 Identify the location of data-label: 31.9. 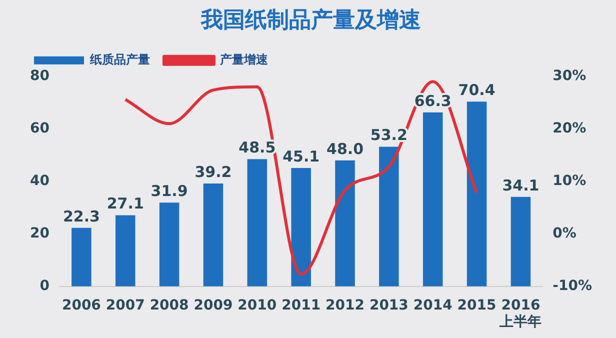
(169, 191).